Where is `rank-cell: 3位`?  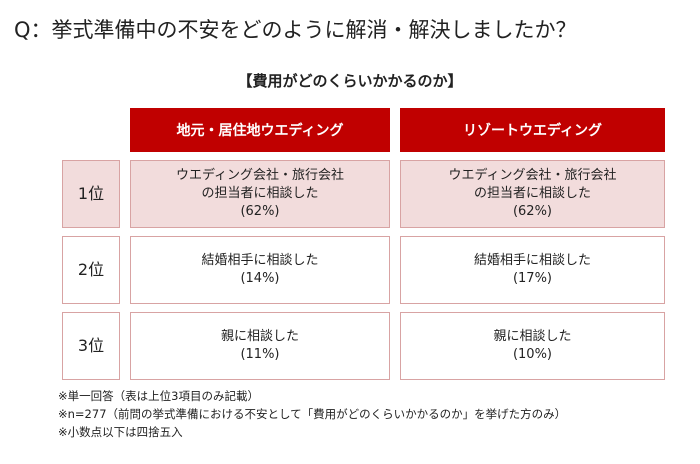 rank-cell: 3位 is located at coordinates (91, 346).